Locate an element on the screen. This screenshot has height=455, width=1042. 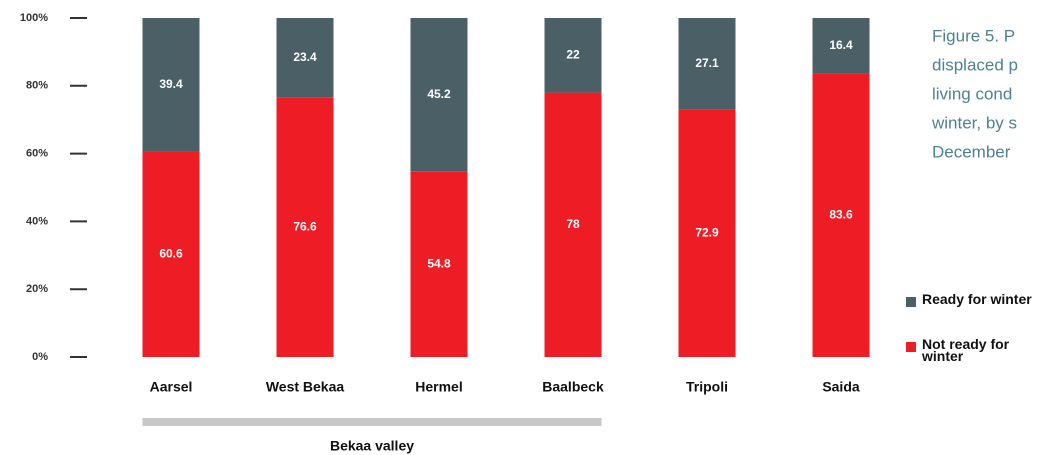
data-label: 27.1 is located at coordinates (707, 63).